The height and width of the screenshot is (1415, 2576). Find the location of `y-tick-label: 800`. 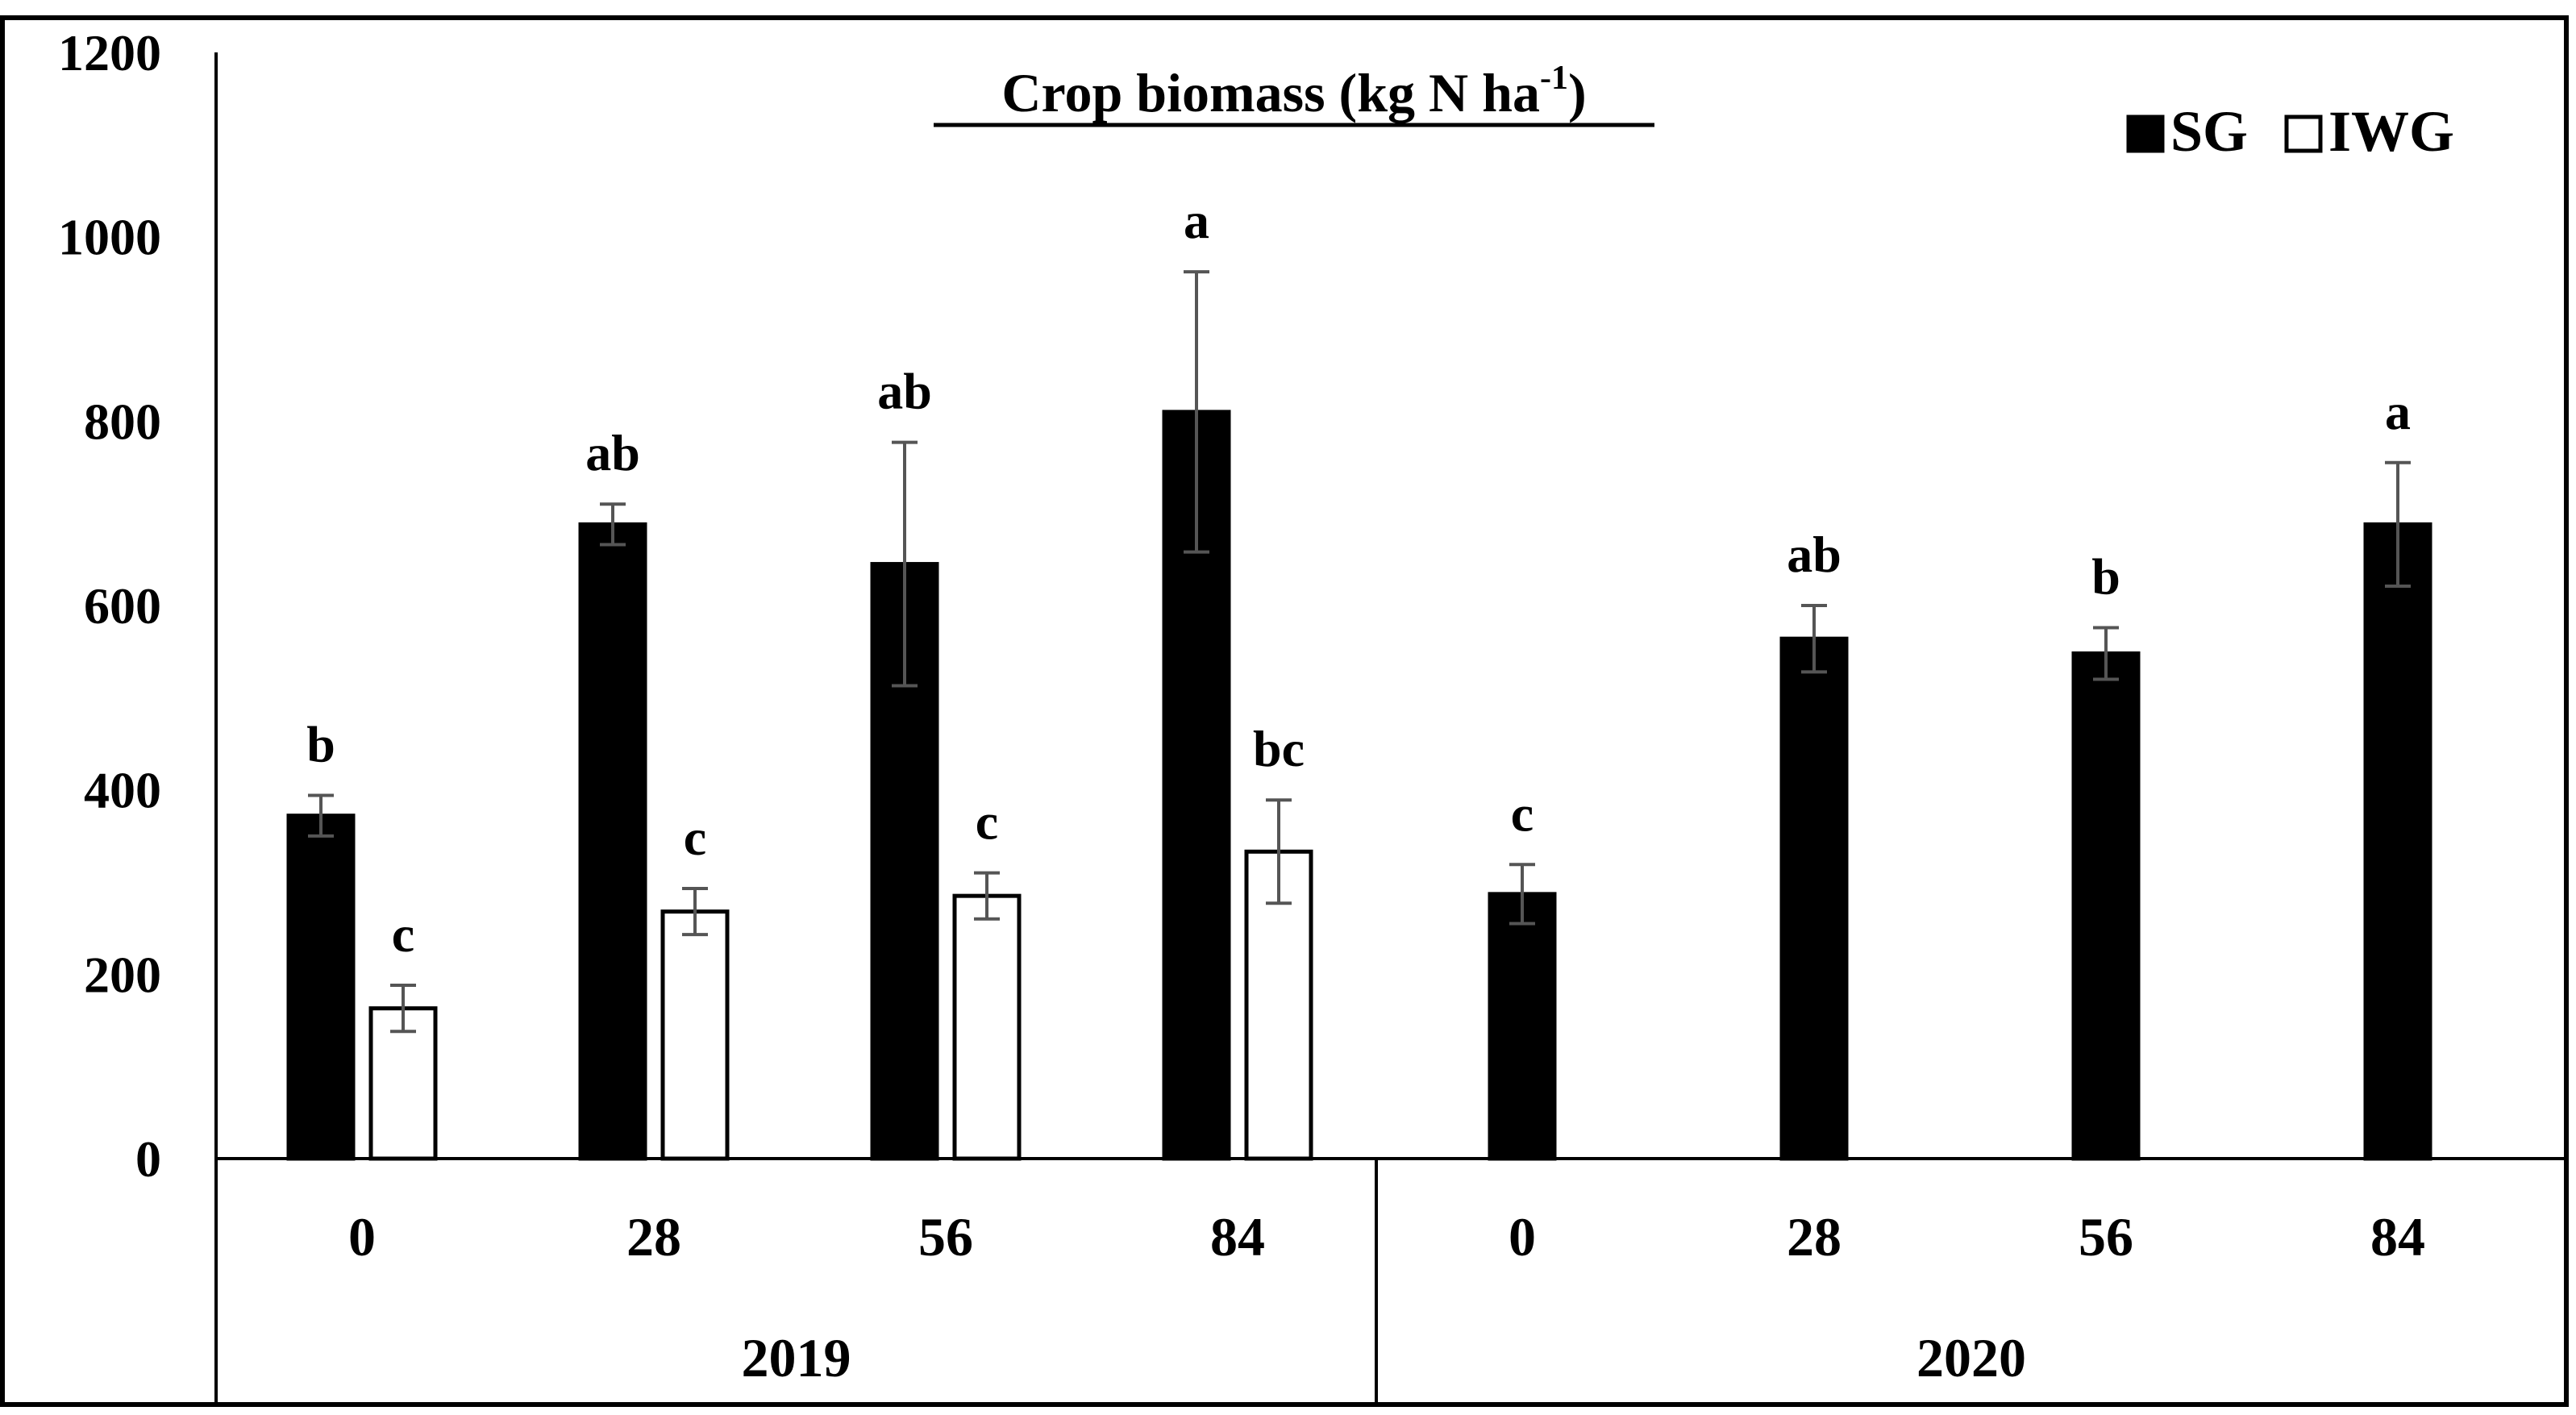

y-tick-label: 800 is located at coordinates (123, 421).